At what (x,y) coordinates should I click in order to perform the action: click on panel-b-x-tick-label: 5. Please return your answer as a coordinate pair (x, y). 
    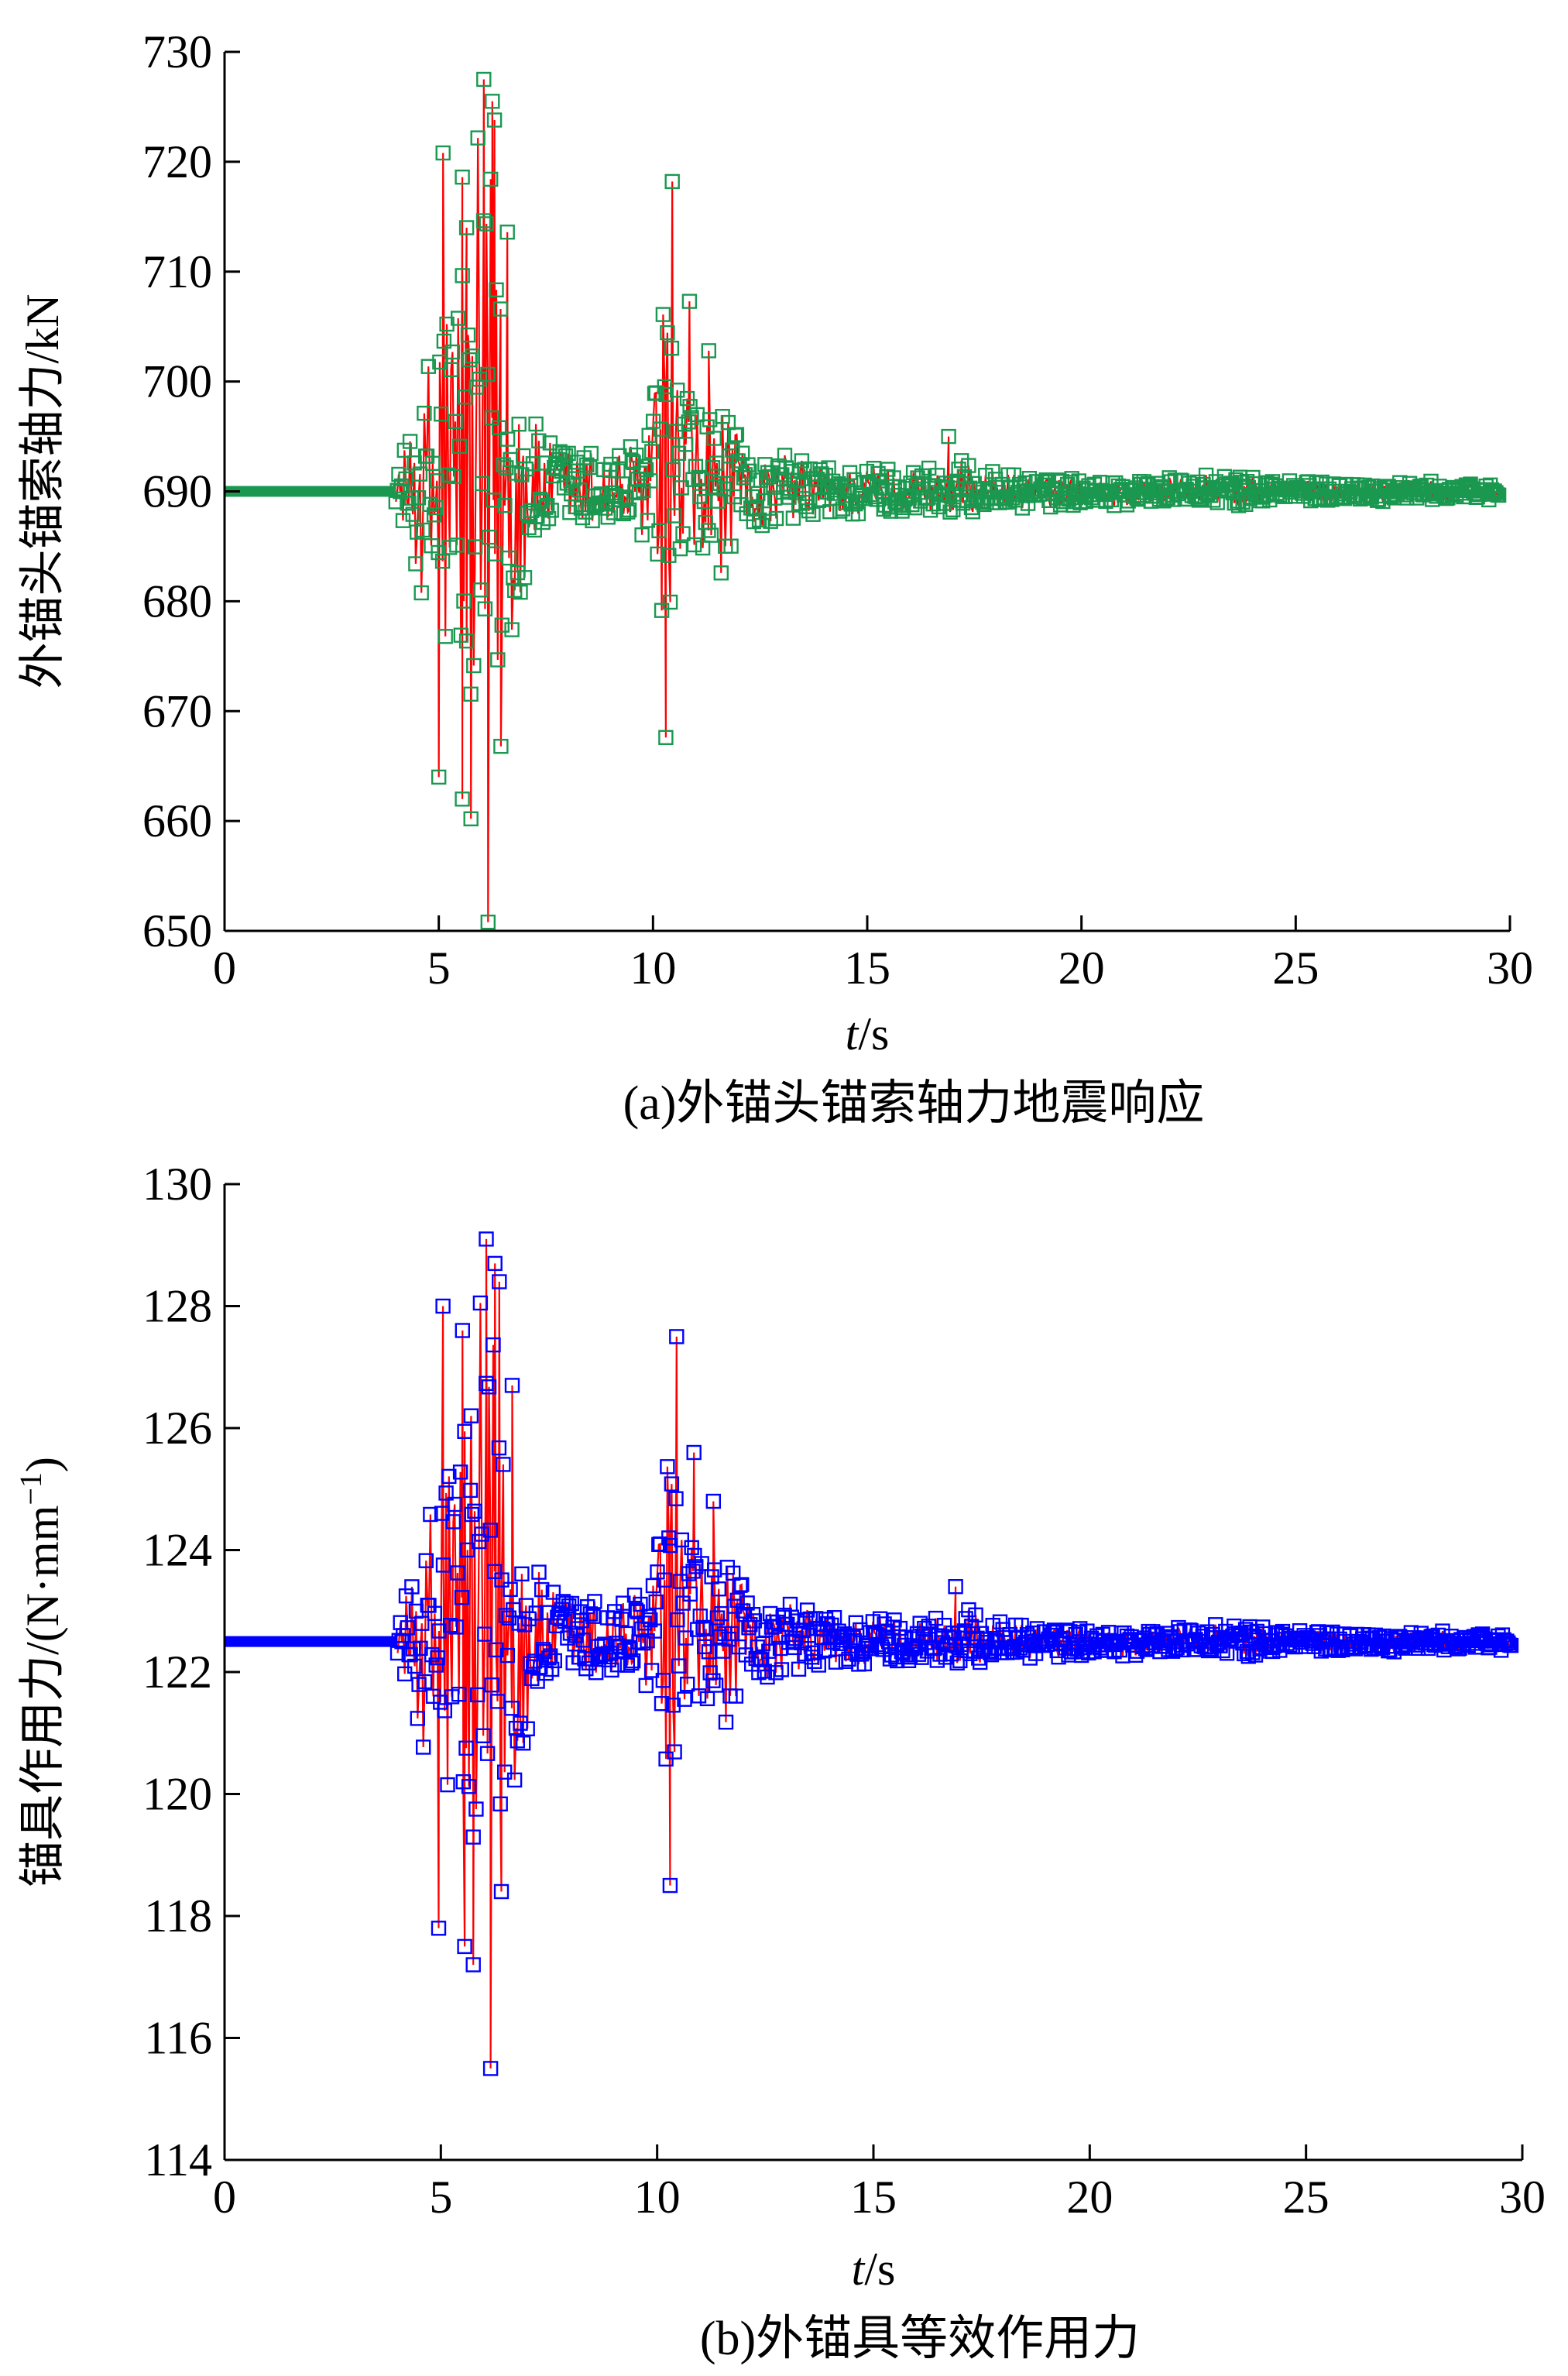
    Looking at the image, I should click on (440, 2197).